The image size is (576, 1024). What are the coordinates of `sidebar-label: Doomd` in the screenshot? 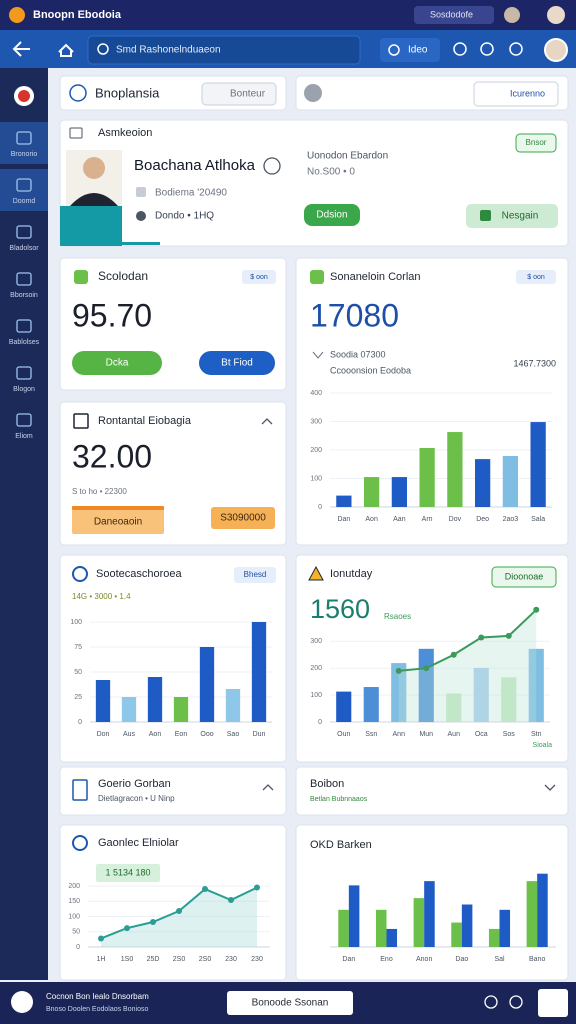 It's located at (24, 201).